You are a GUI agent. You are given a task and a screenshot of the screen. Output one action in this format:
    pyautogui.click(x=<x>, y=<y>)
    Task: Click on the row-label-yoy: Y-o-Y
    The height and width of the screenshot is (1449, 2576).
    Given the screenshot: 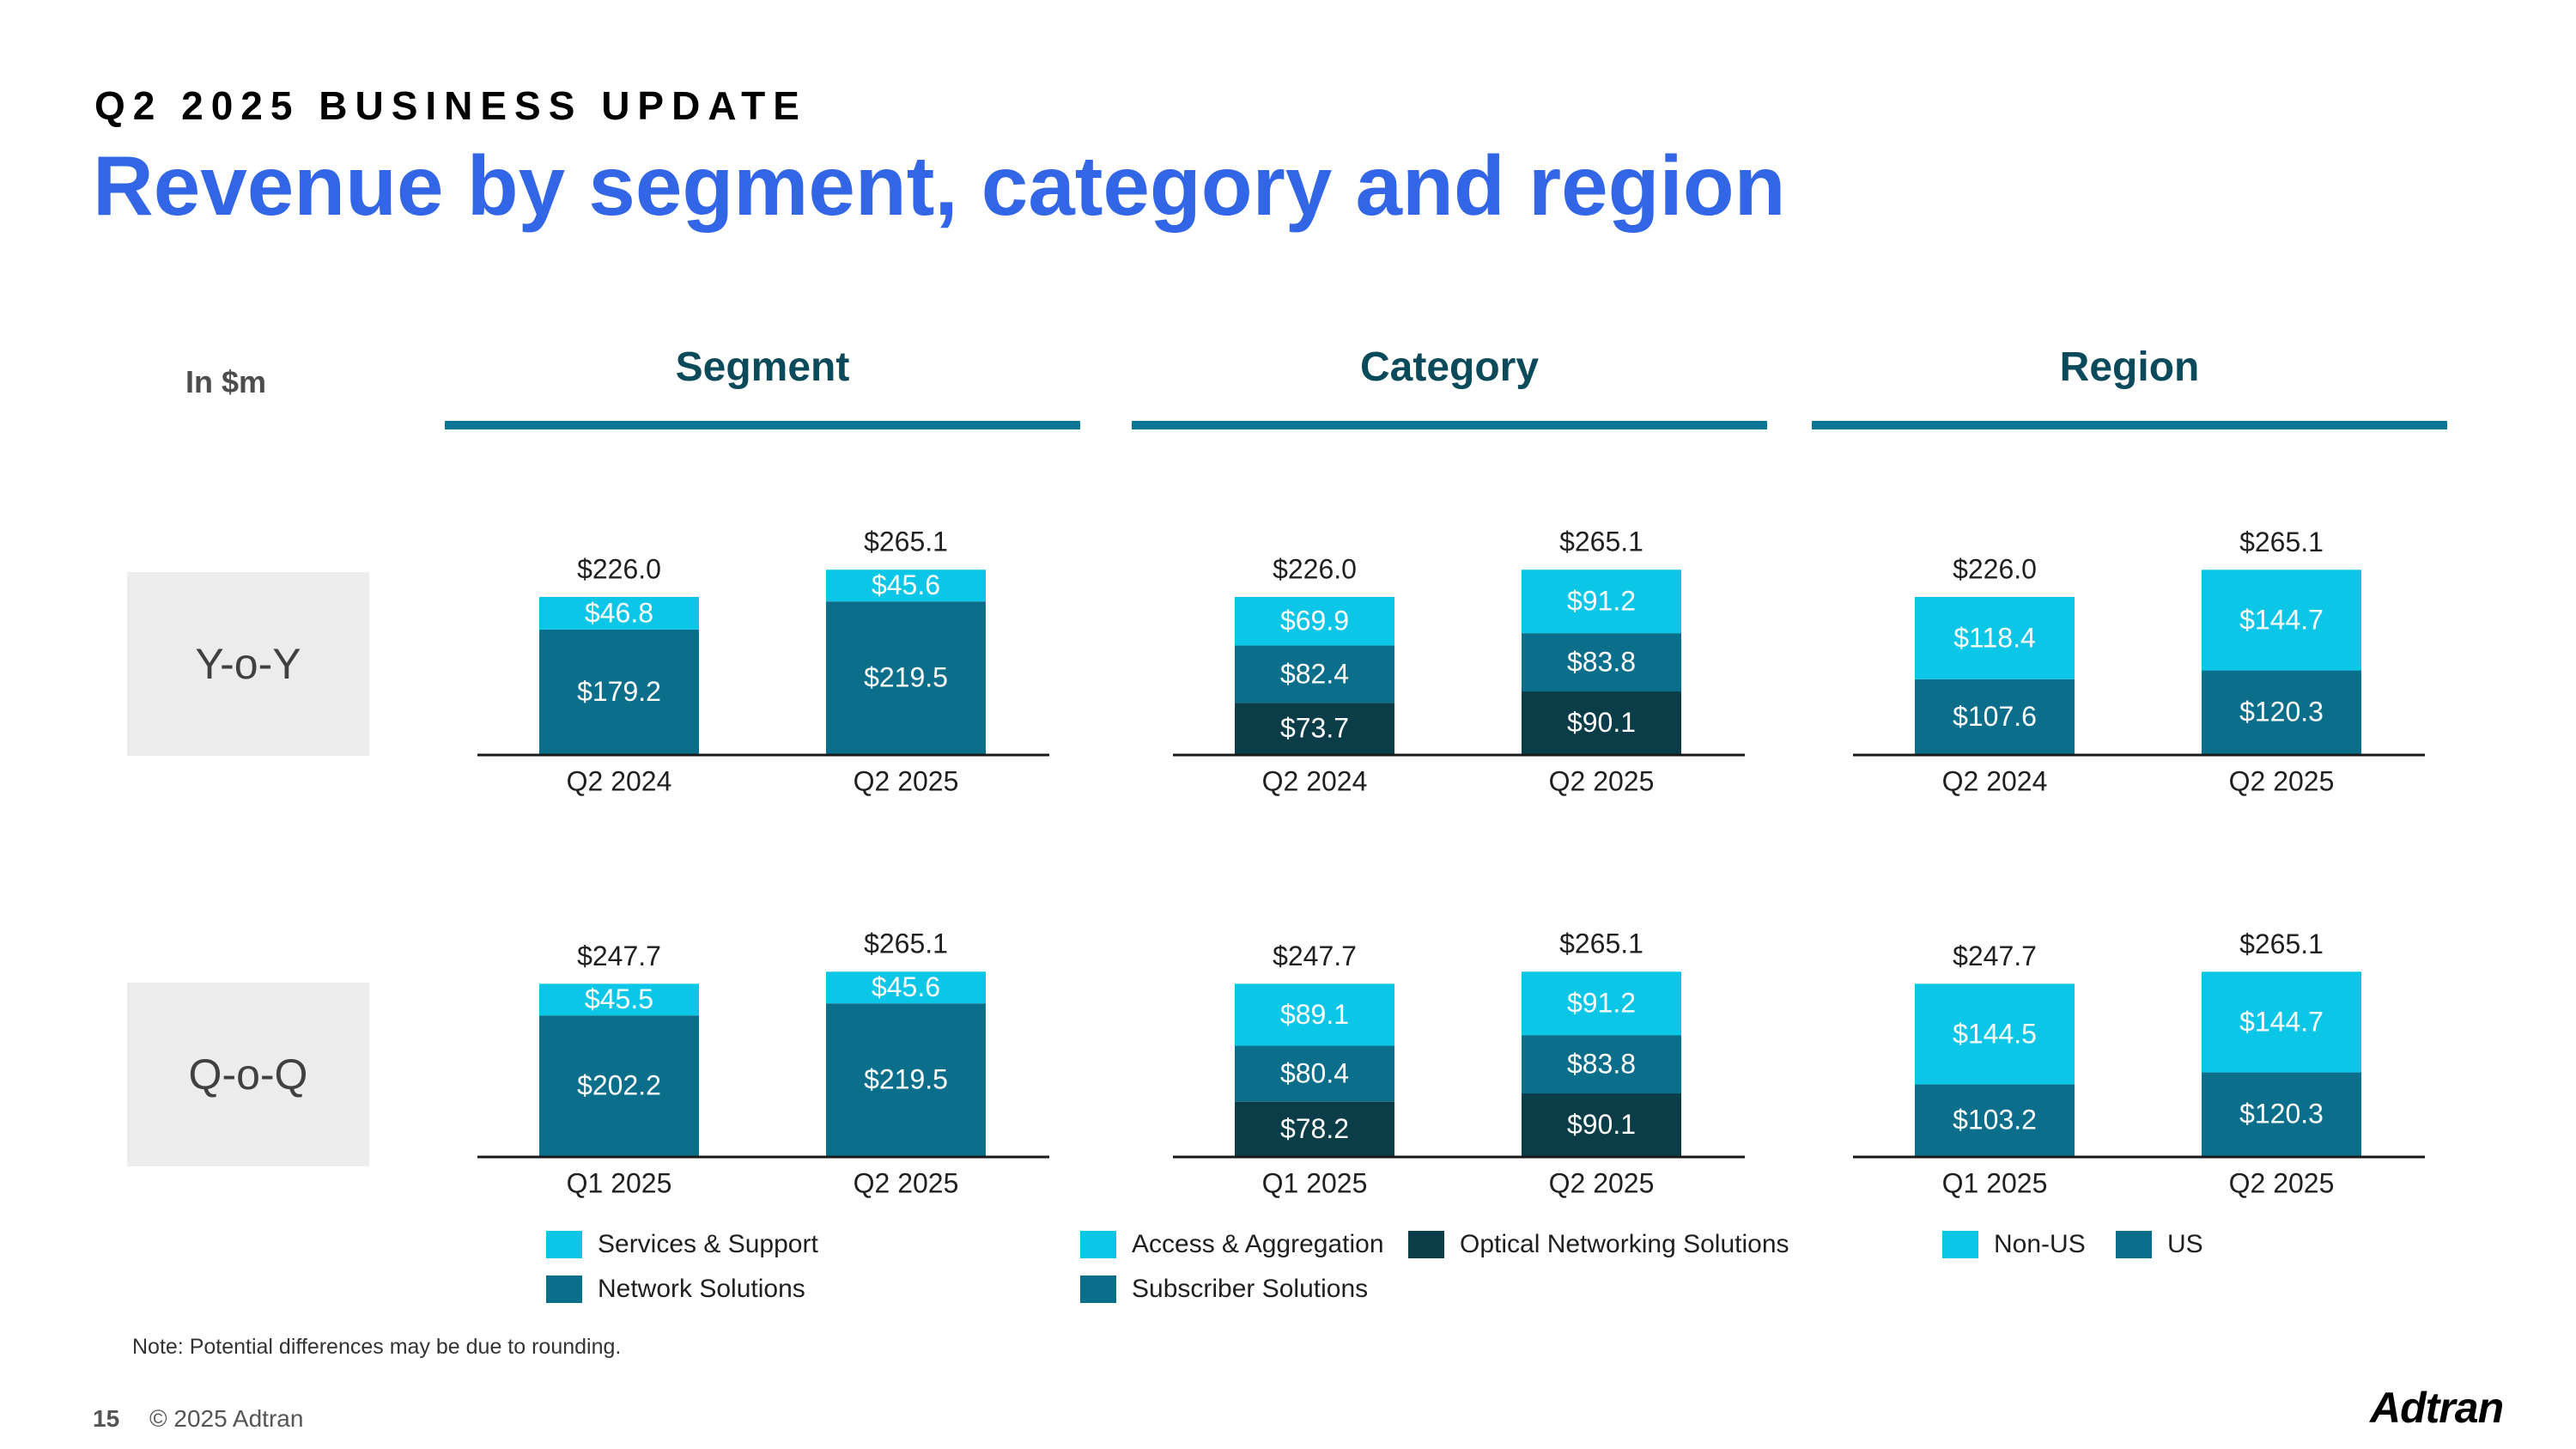 What is the action you would take?
    pyautogui.click(x=248, y=664)
    